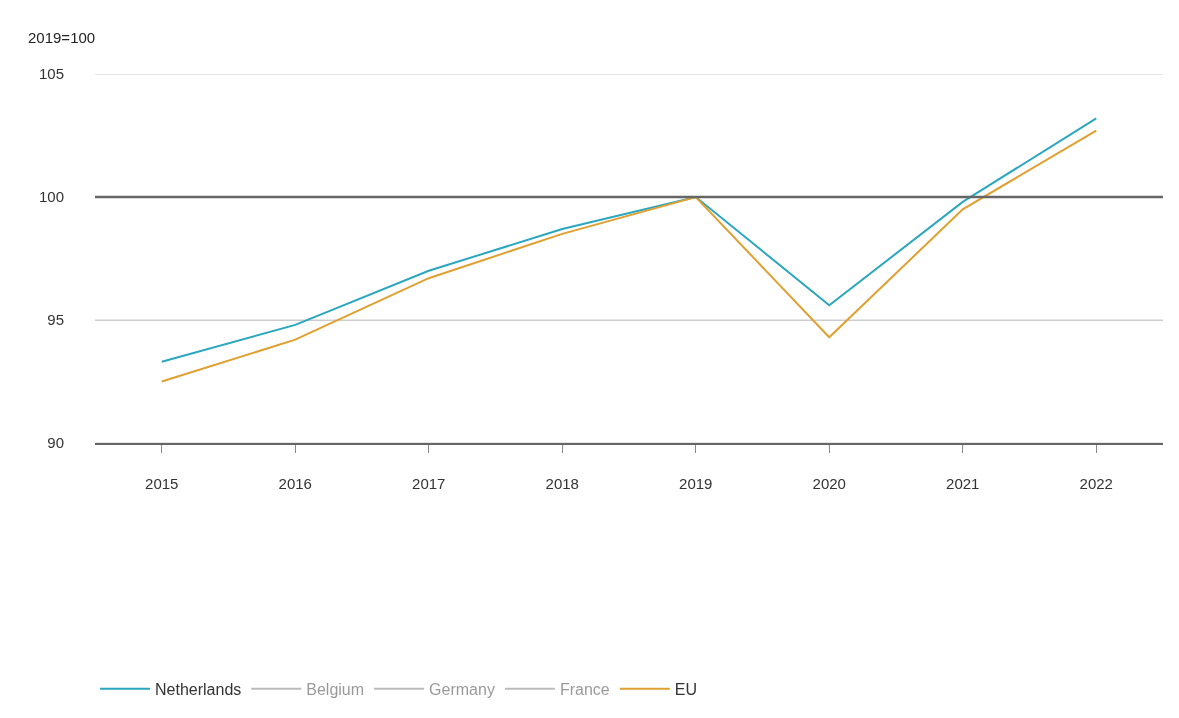 The image size is (1179, 718). What do you see at coordinates (1096, 483) in the screenshot?
I see `x-tick-label: 2022` at bounding box center [1096, 483].